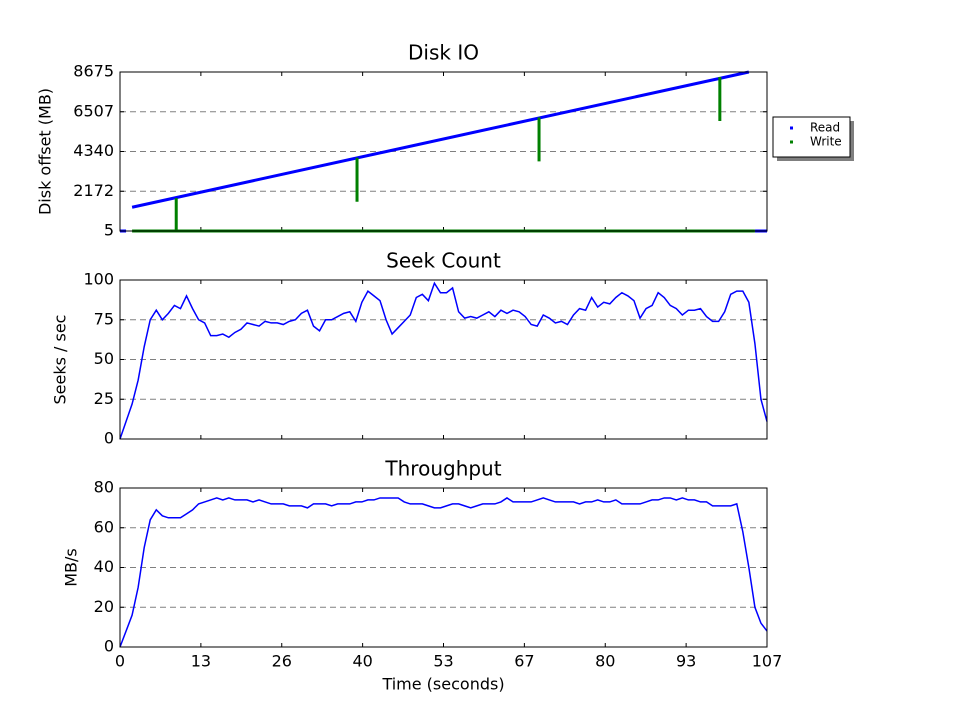 The height and width of the screenshot is (724, 960). I want to click on chart-title: Disk IO, so click(443, 53).